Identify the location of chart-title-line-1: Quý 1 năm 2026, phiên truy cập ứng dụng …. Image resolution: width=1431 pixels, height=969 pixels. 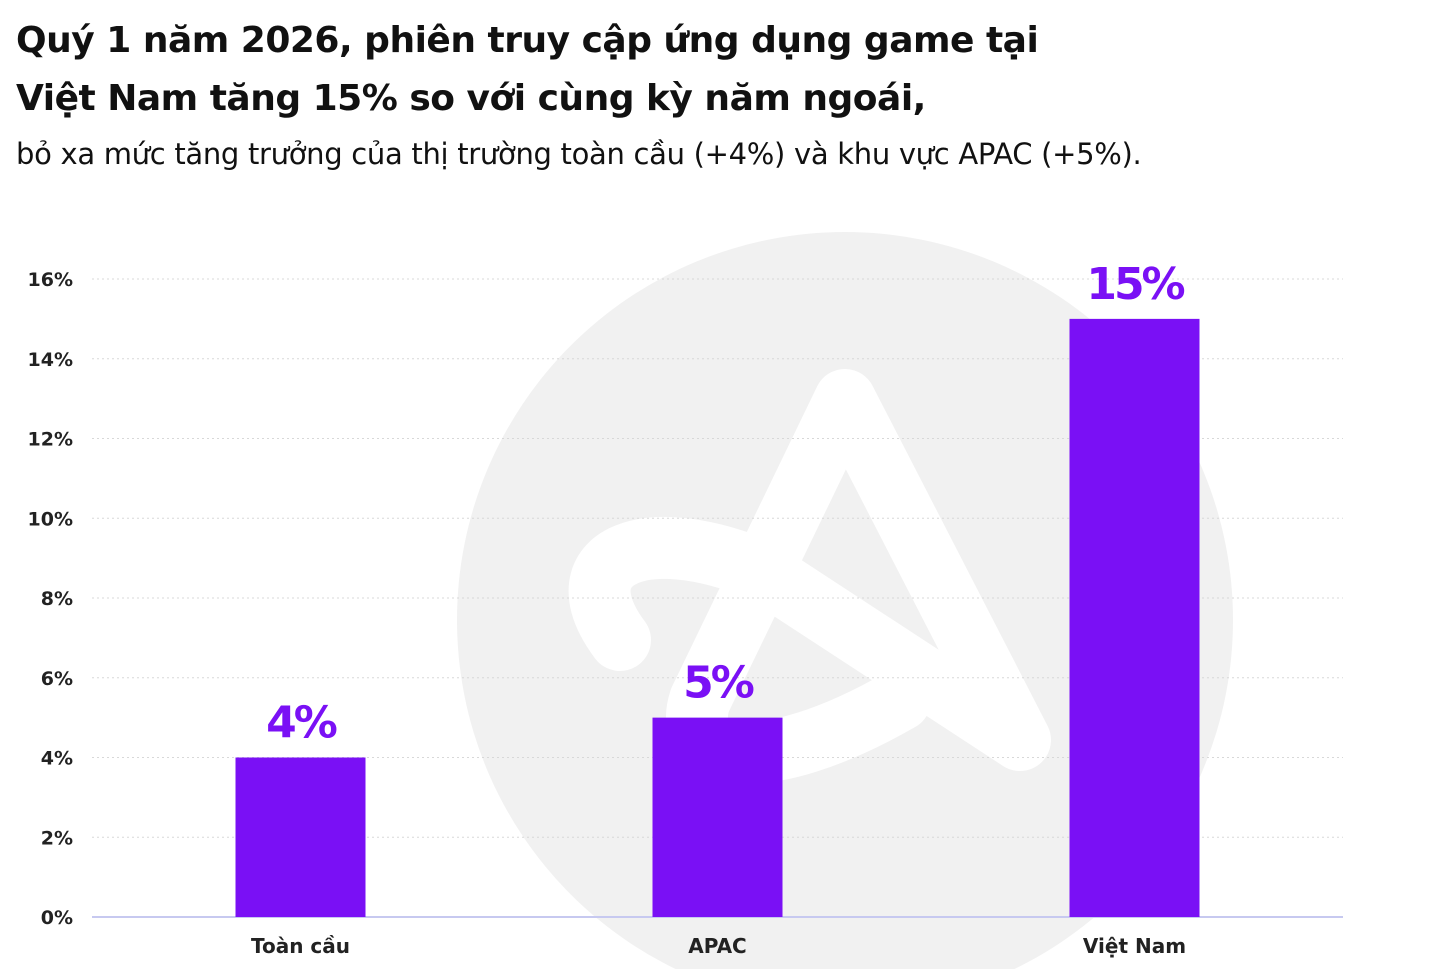
(527, 40).